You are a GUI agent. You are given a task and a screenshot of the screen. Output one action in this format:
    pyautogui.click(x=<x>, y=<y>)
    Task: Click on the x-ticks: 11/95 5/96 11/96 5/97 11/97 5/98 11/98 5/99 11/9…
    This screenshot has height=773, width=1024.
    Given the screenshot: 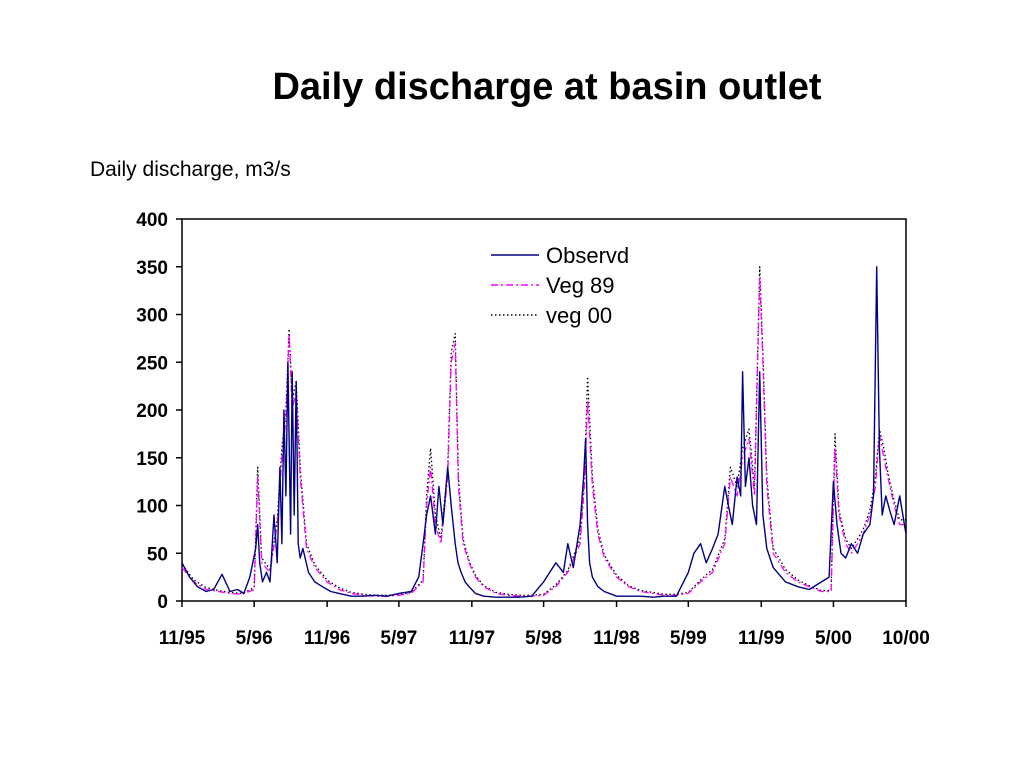 What is the action you would take?
    pyautogui.click(x=544, y=625)
    